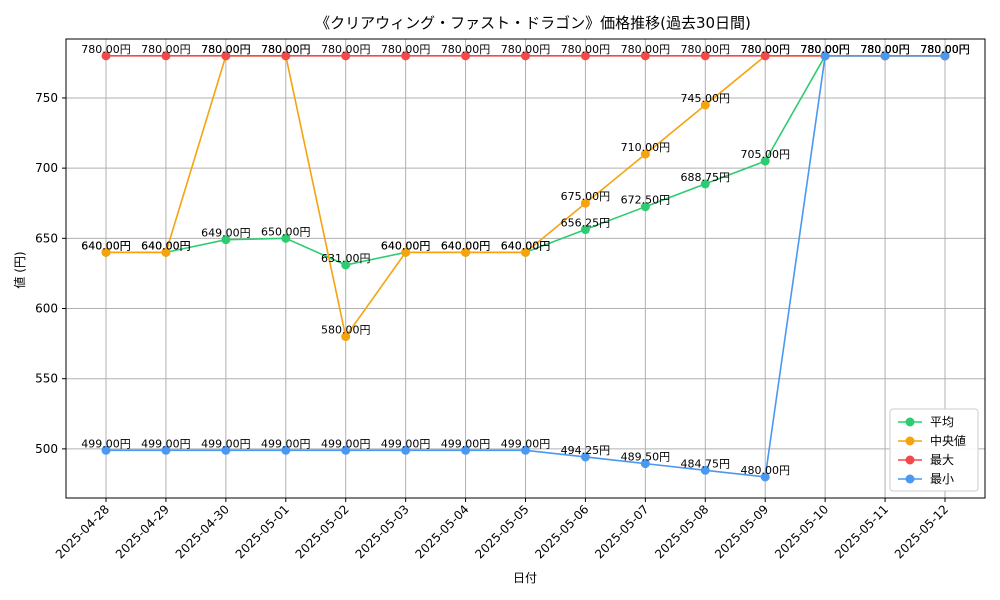  Describe the element at coordinates (322, 531) in the screenshot. I see `x-tick-label: 2025-05-02` at that location.